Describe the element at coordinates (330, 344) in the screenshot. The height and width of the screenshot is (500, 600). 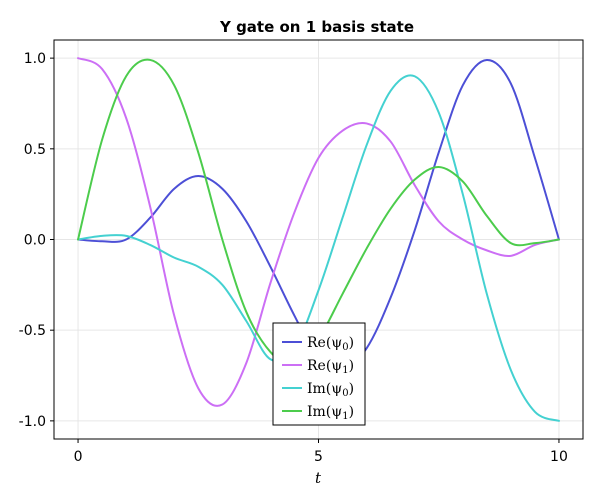
I see `legend-label: Re(ψ0)` at that location.